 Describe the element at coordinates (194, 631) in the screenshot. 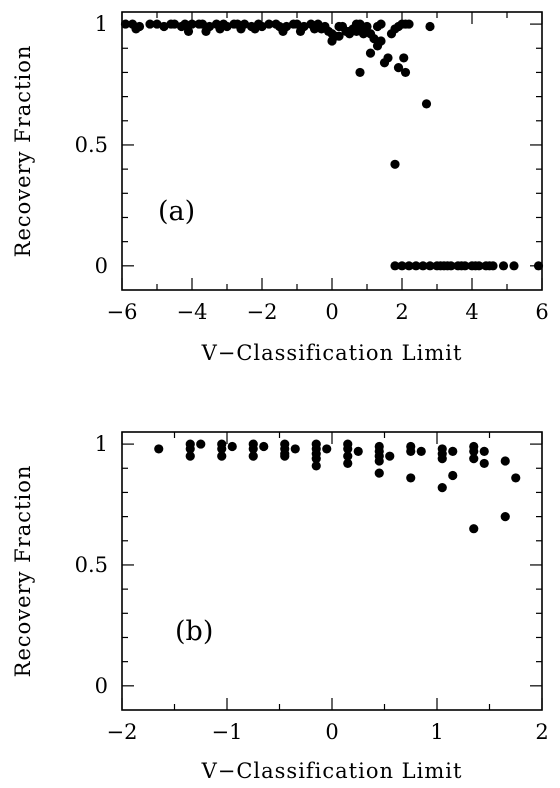

I see `panel-label: (b)` at that location.